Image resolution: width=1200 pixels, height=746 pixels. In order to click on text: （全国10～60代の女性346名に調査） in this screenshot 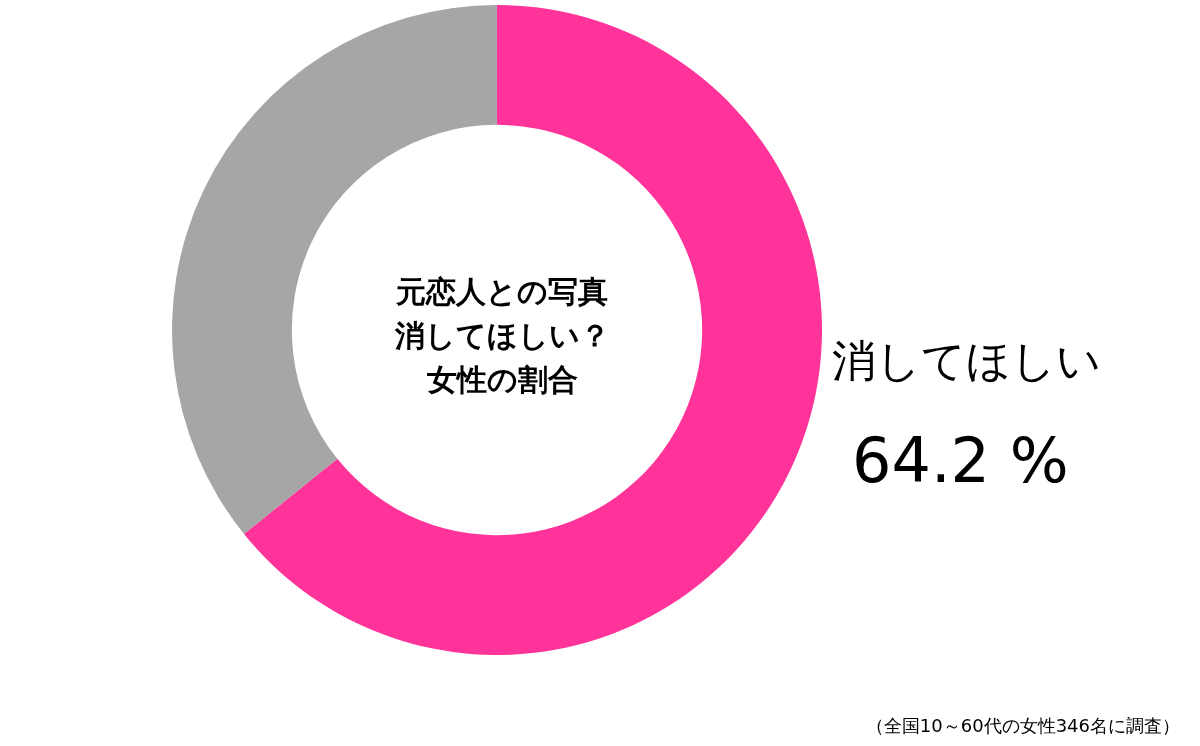, I will do `click(1023, 725)`.